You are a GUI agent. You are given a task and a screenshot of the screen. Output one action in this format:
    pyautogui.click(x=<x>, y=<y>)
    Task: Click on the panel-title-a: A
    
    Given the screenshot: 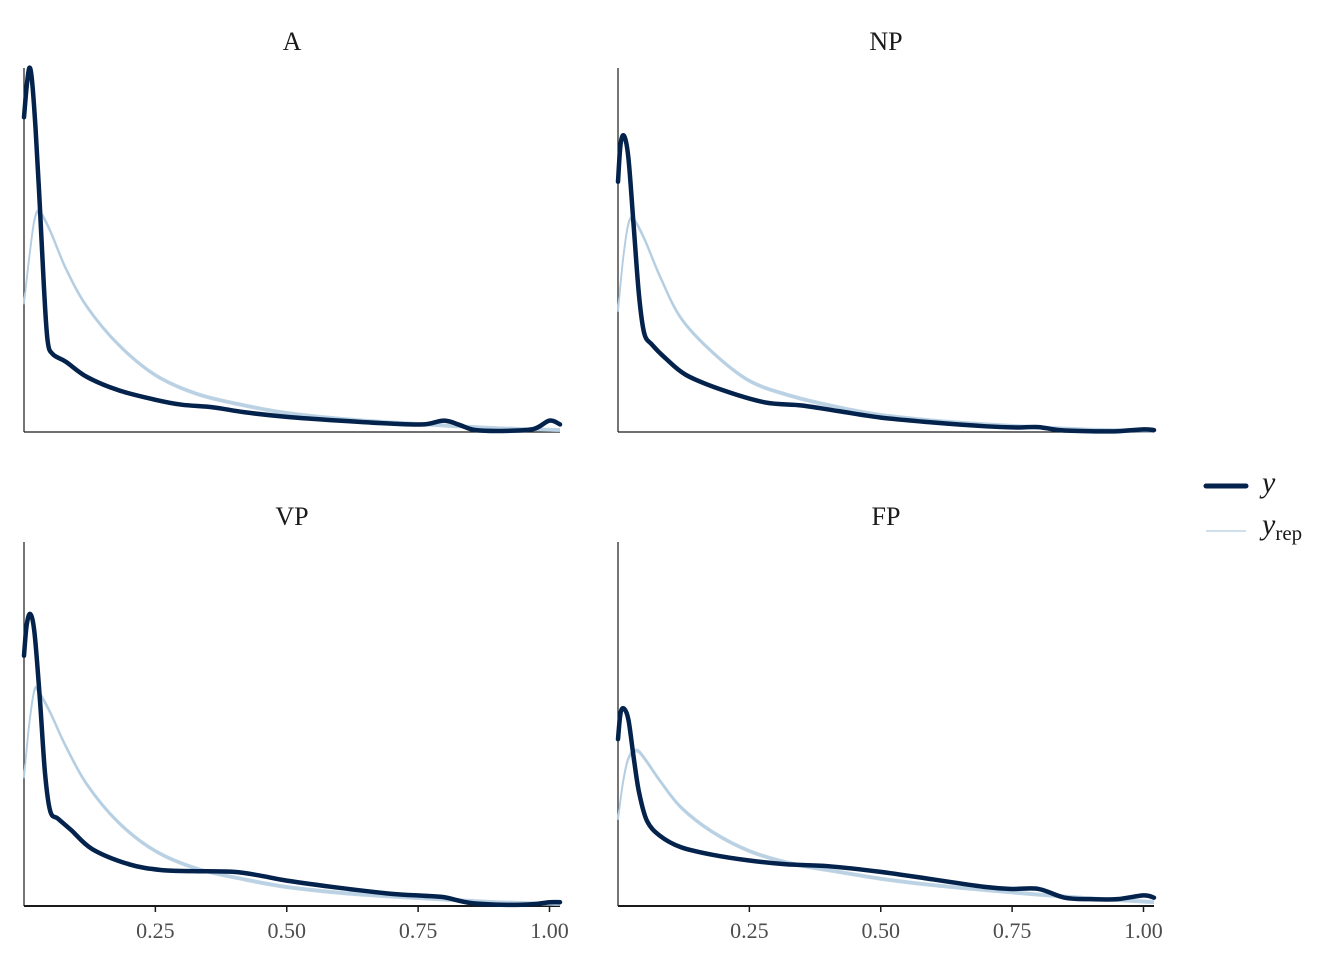 What is the action you would take?
    pyautogui.click(x=292, y=41)
    